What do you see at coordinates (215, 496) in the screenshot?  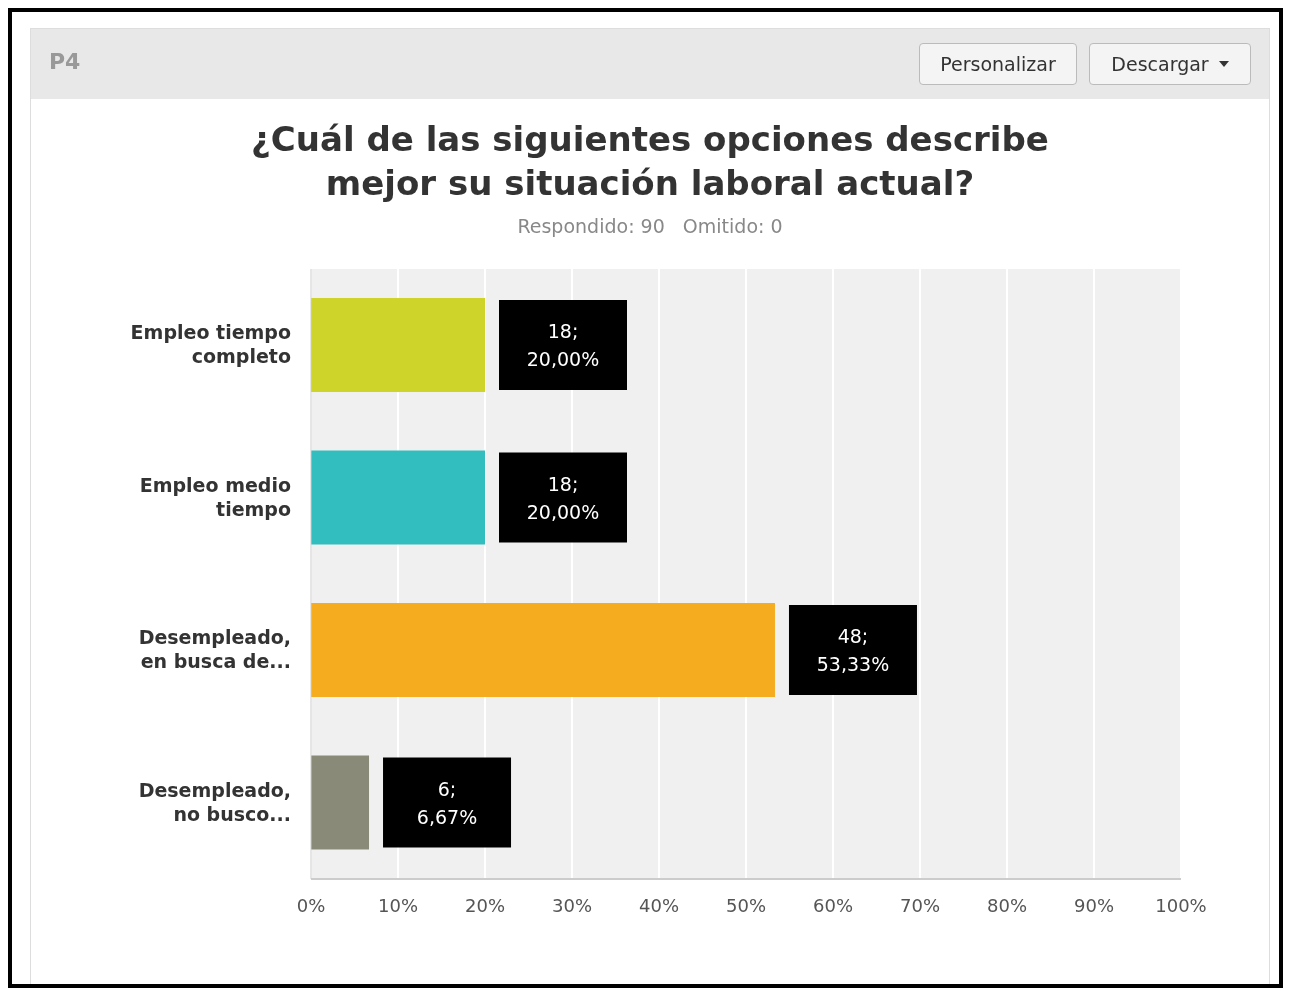 I see `y-tick-label: Empleo medio tiempo` at bounding box center [215, 496].